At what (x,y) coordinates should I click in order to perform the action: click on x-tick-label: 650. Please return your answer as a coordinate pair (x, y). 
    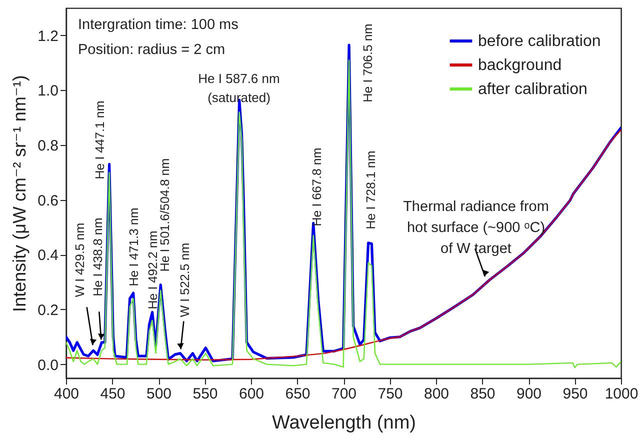
    Looking at the image, I should click on (297, 394).